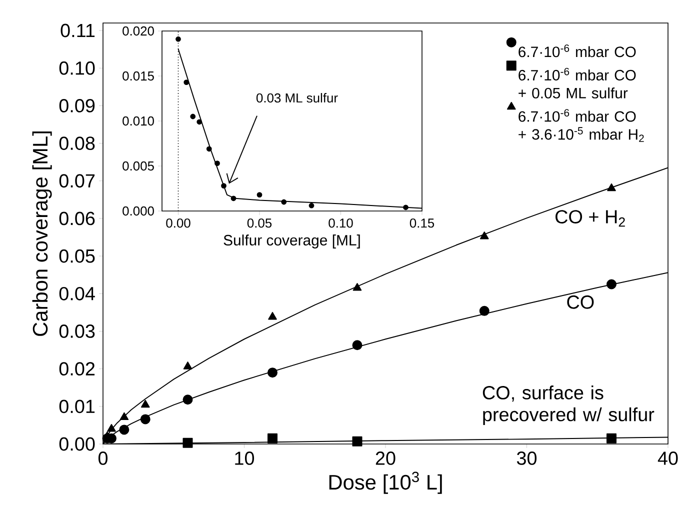  What do you see at coordinates (138, 76) in the screenshot?
I see `y-tick-label: 0.015` at bounding box center [138, 76].